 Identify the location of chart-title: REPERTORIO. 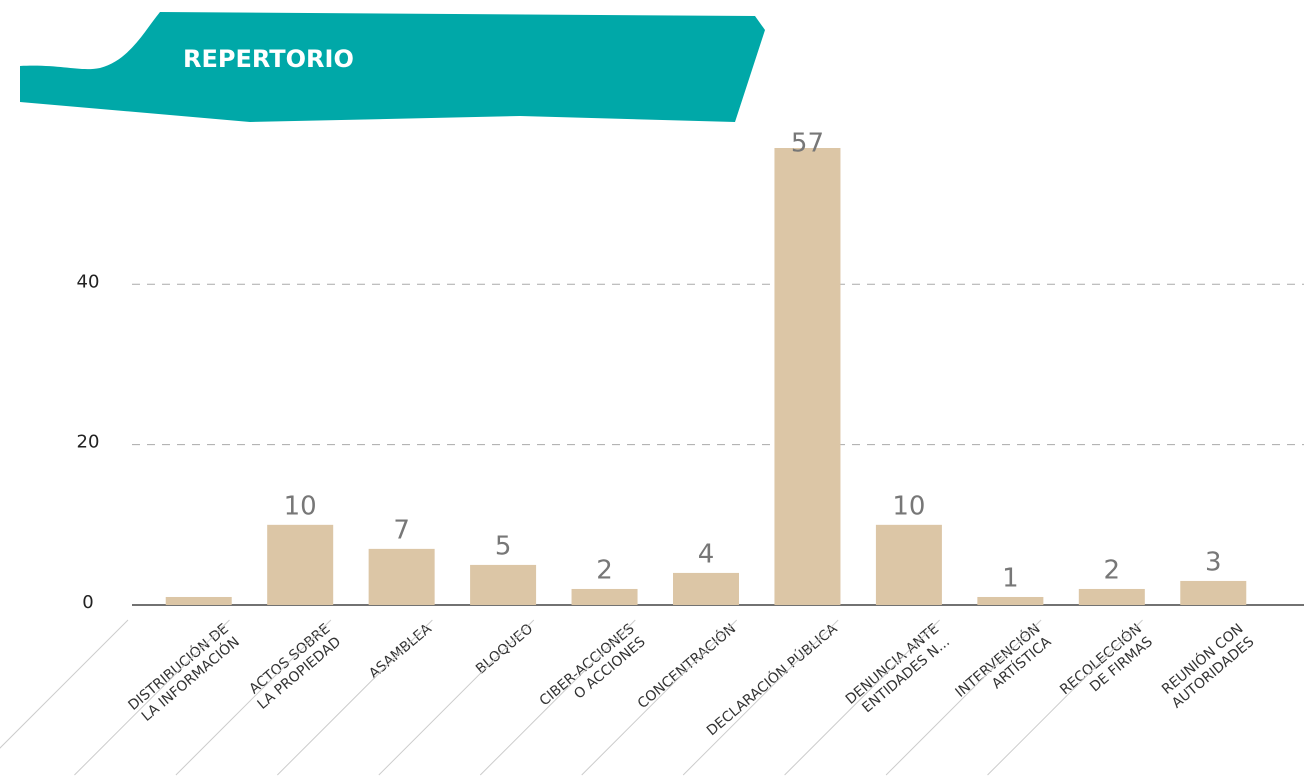
(268, 59).